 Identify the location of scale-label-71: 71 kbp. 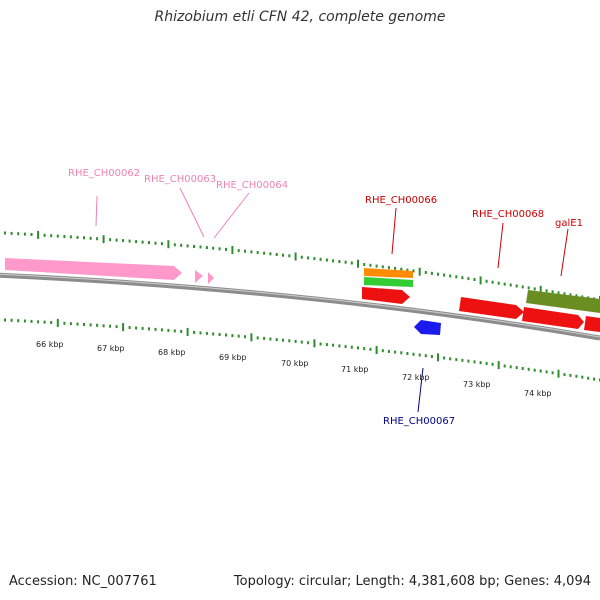
(355, 369).